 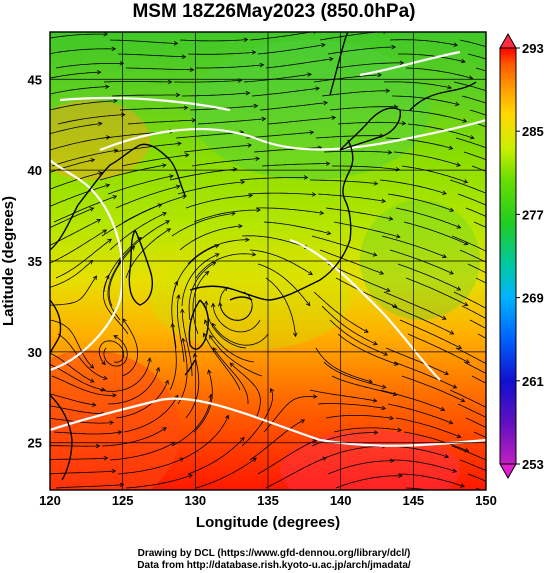 I want to click on y-axis-ticks: 25 30 35 40 45, so click(x=35, y=261).